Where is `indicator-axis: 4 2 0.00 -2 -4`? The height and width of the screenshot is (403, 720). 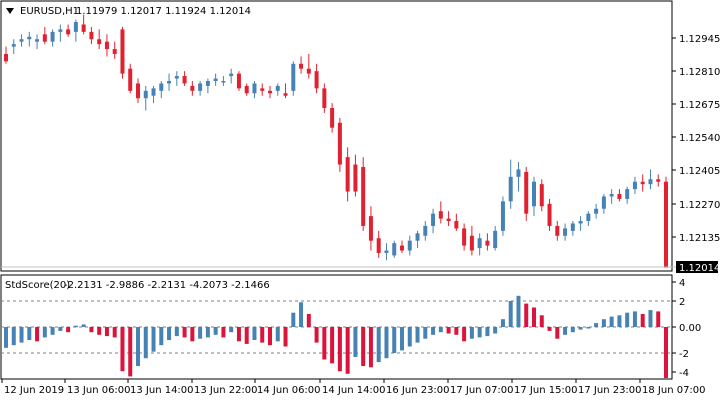
indicator-axis: 4 2 0.00 -2 -4 is located at coordinates (686, 328).